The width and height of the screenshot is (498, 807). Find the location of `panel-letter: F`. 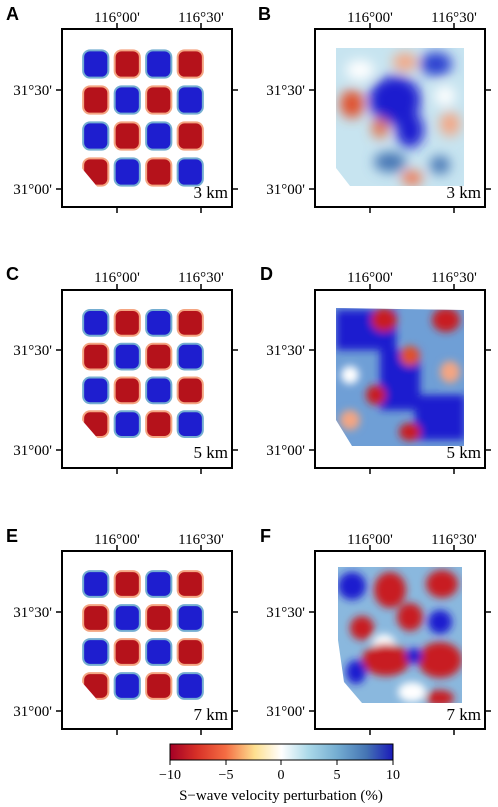

panel-letter: F is located at coordinates (265, 536).